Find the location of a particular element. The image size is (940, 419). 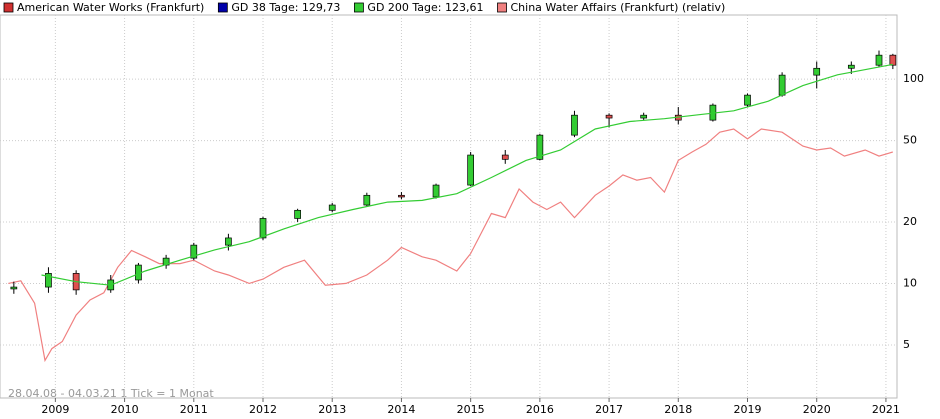

x-tick-label: 2016 is located at coordinates (540, 409).